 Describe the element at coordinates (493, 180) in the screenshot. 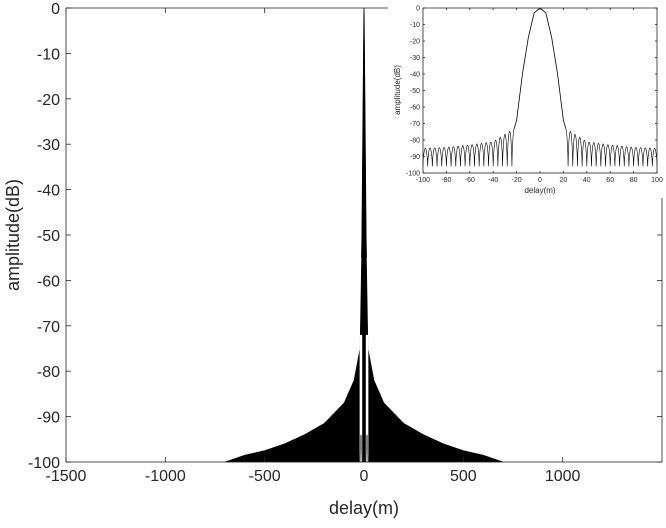

I see `inset-x-tick-label: -40` at that location.